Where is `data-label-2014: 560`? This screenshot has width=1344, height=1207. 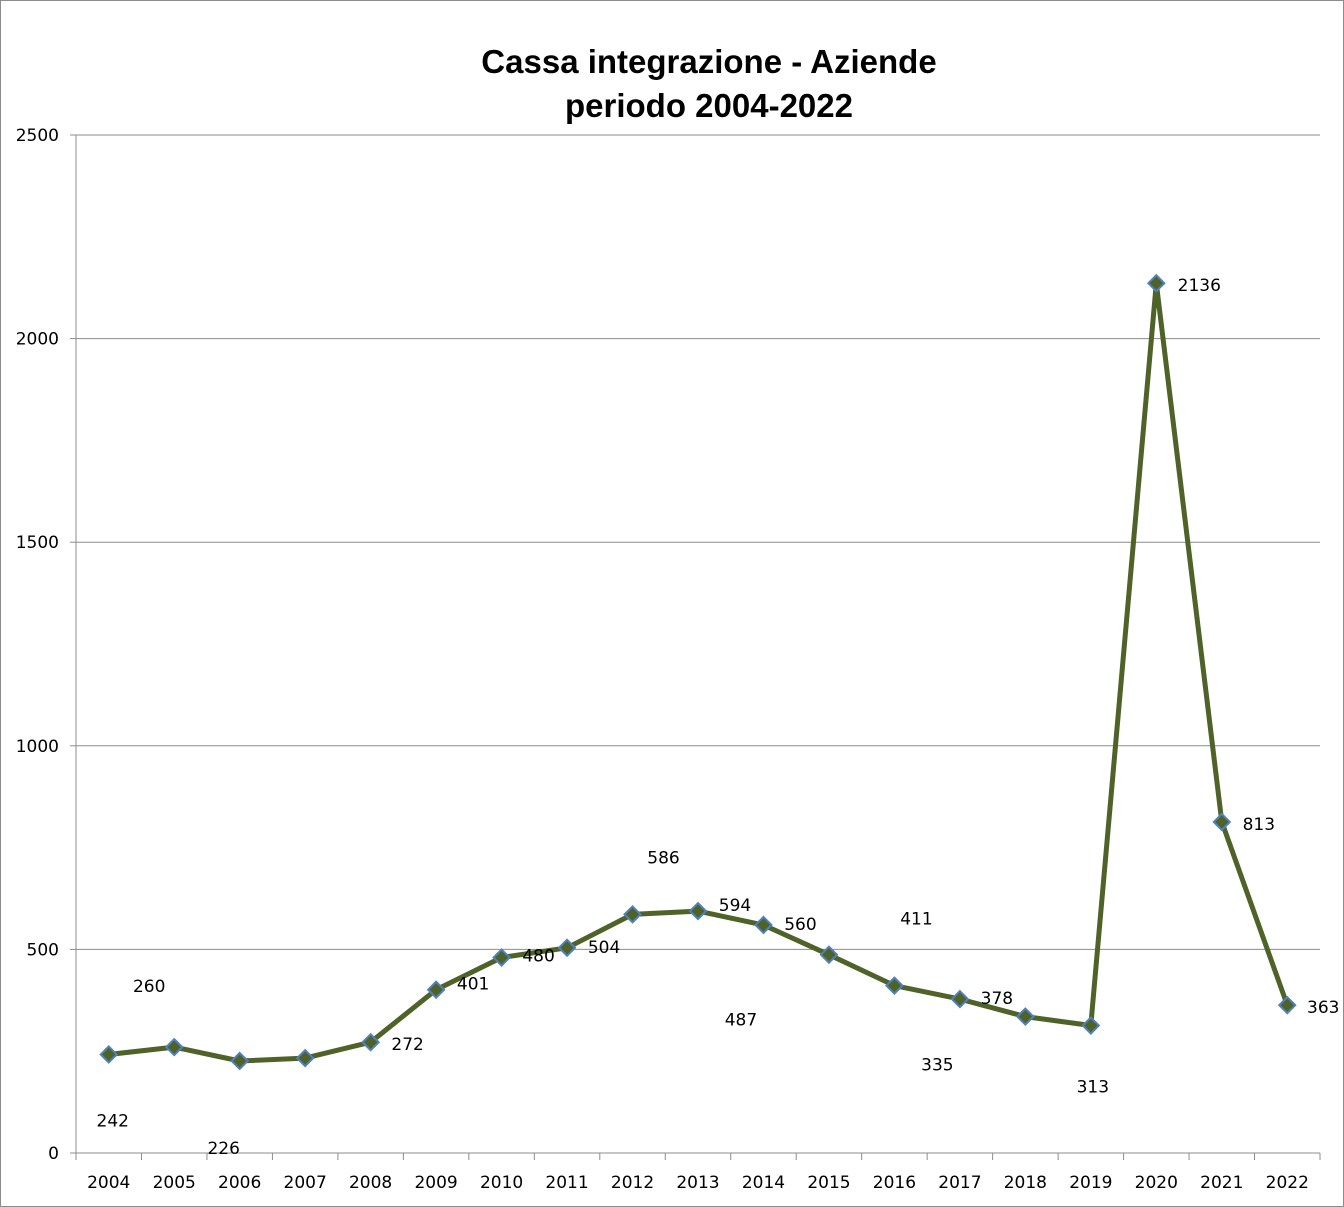 data-label-2014: 560 is located at coordinates (800, 925).